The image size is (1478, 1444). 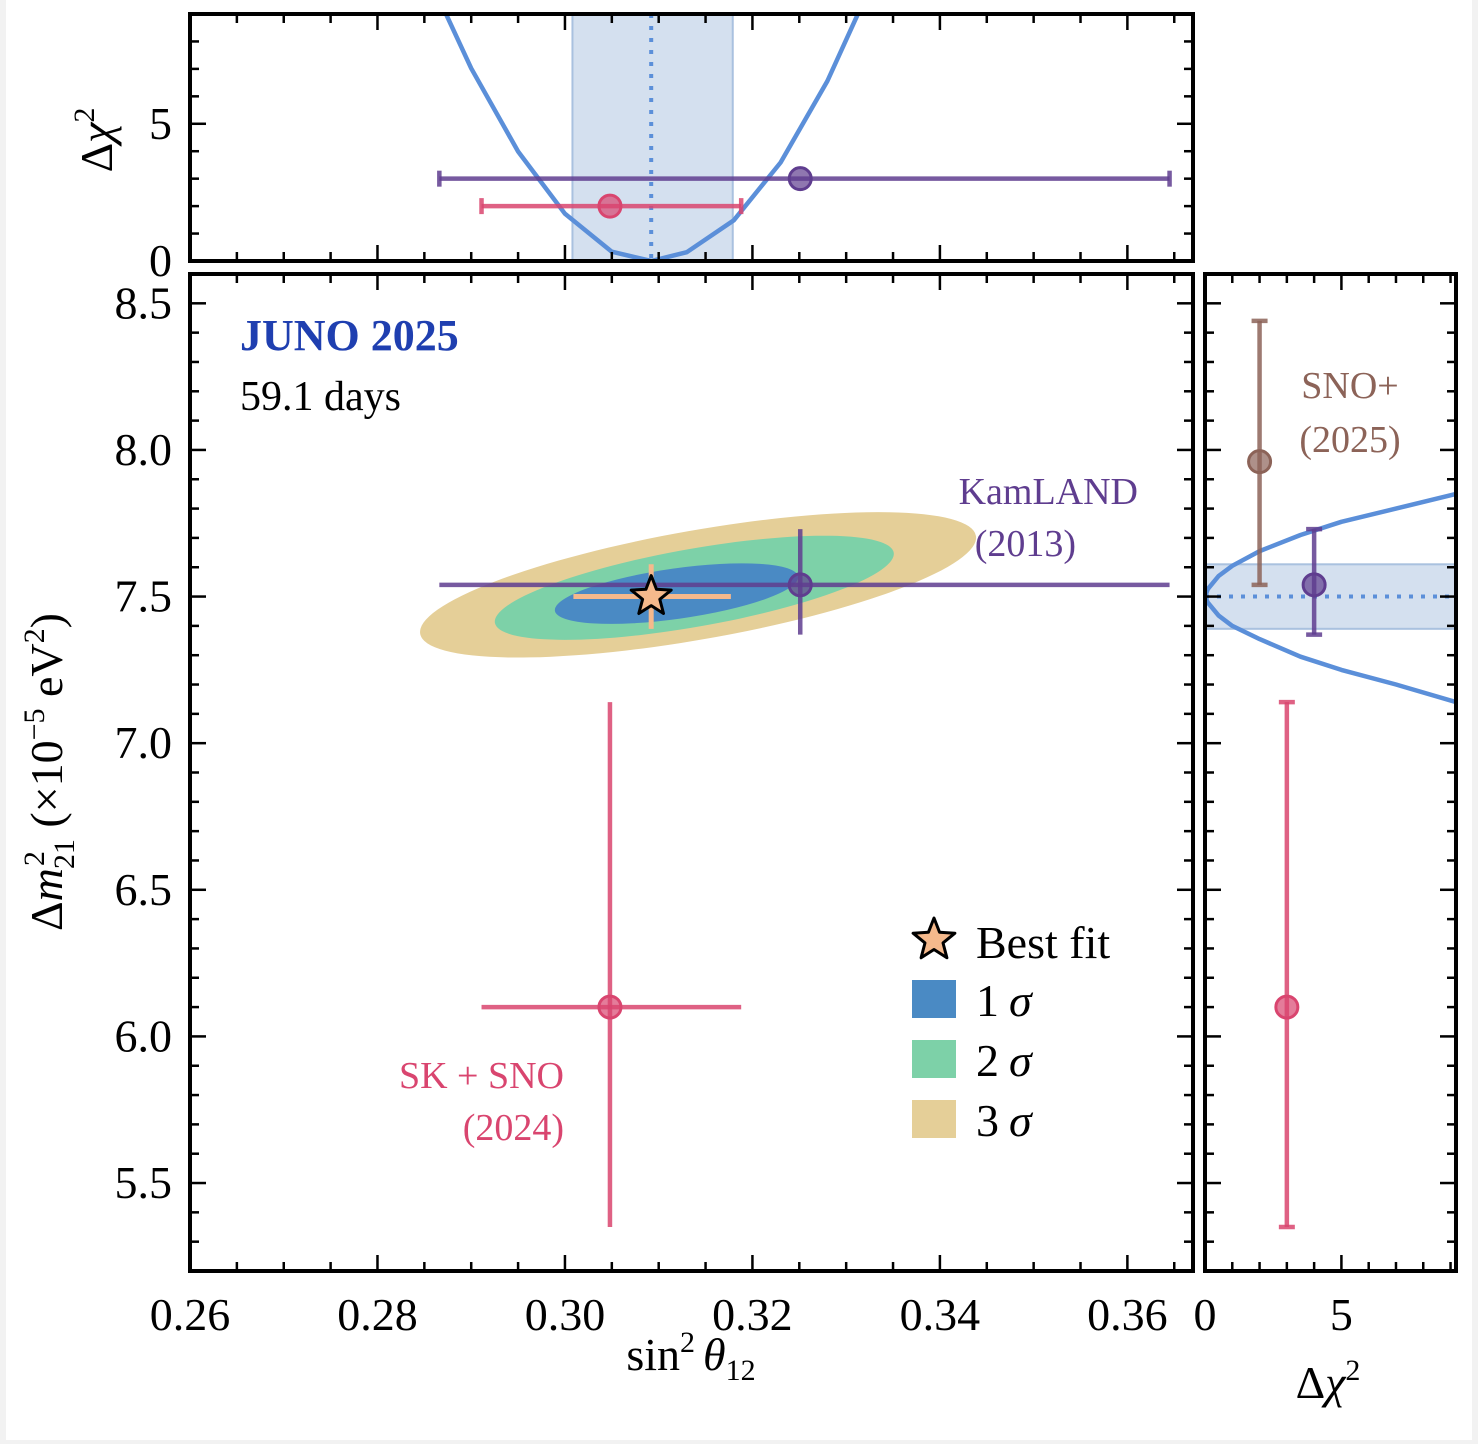 What do you see at coordinates (1025, 544) in the screenshot?
I see `kamland-year-label: (2013)` at bounding box center [1025, 544].